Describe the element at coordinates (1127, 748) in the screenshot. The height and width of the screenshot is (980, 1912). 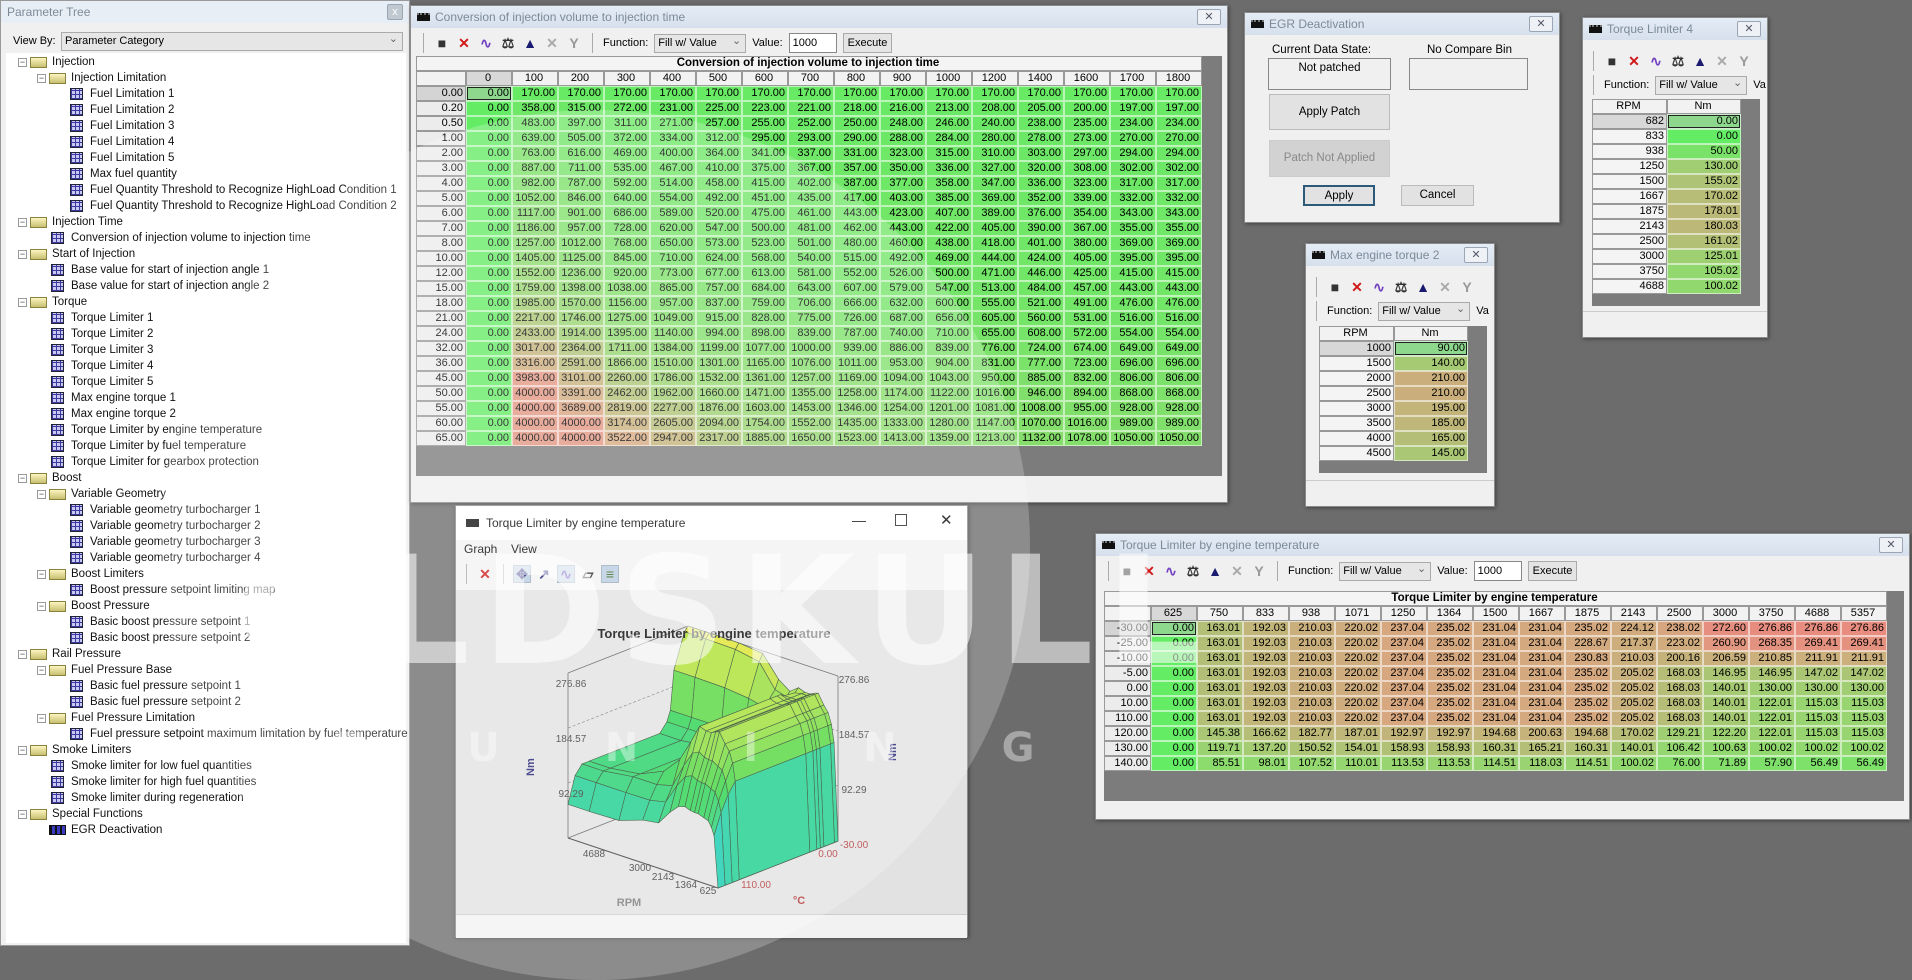
I see `row-header: 130.00` at that location.